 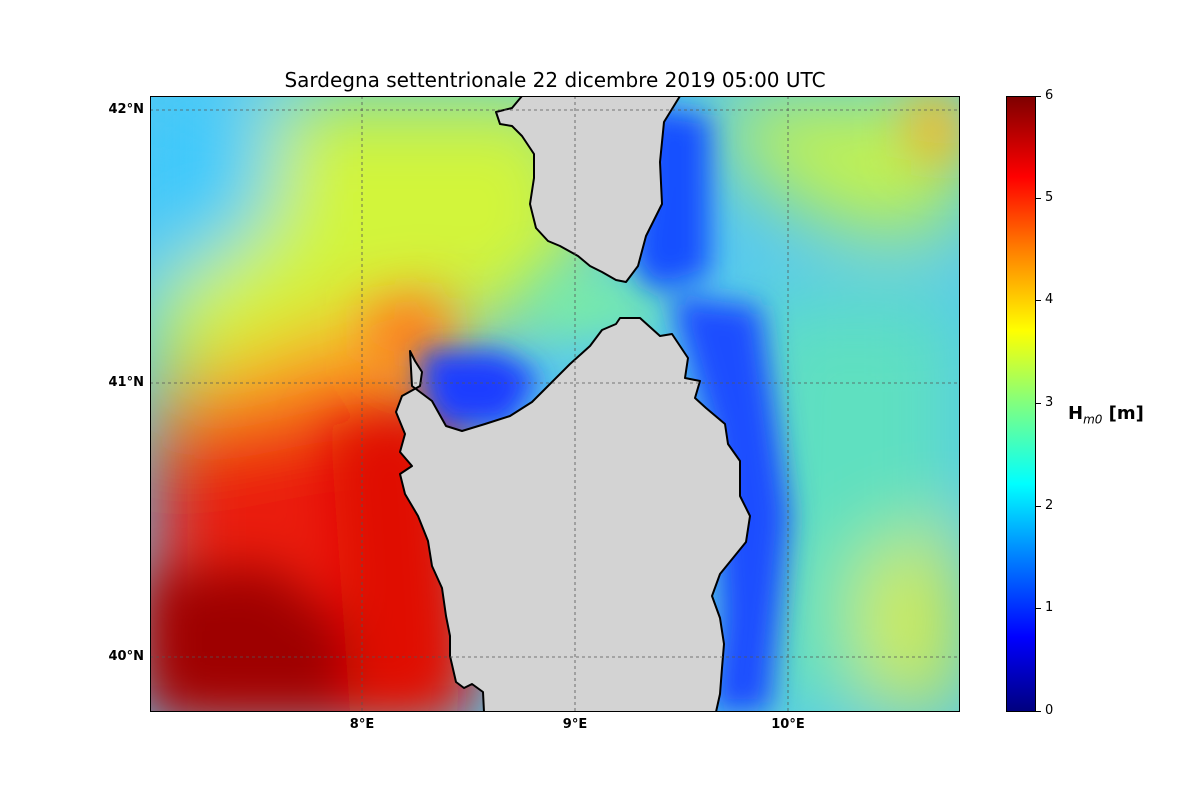 What do you see at coordinates (588, 189) in the screenshot?
I see `land-corsica` at bounding box center [588, 189].